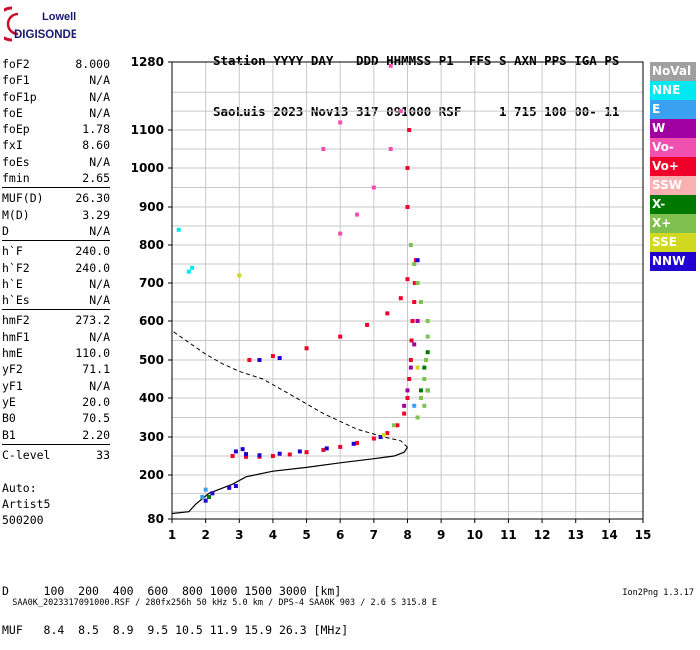 The height and width of the screenshot is (650, 700). What do you see at coordinates (56, 162) in the screenshot?
I see `param-row: foEs N/A` at bounding box center [56, 162].